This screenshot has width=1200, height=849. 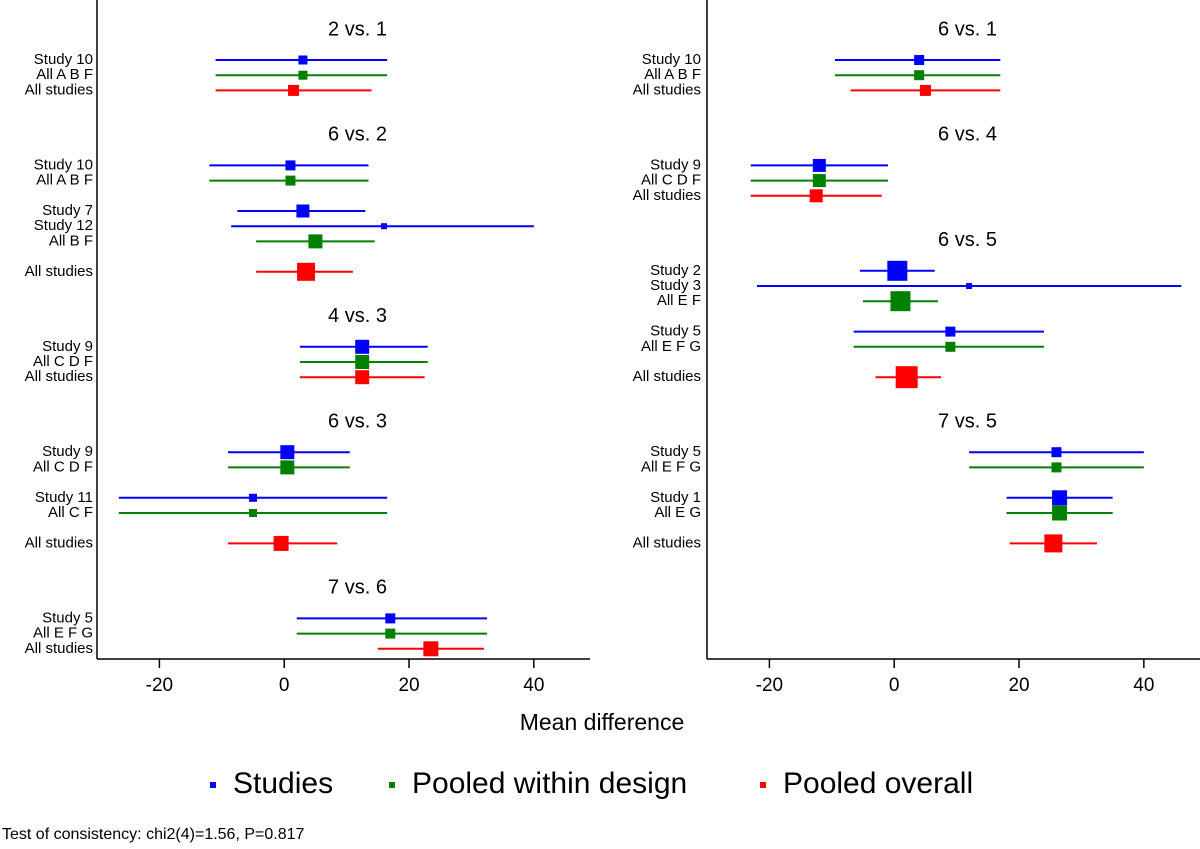 I want to click on comparison-title: 6 vs. 3, so click(x=357, y=421).